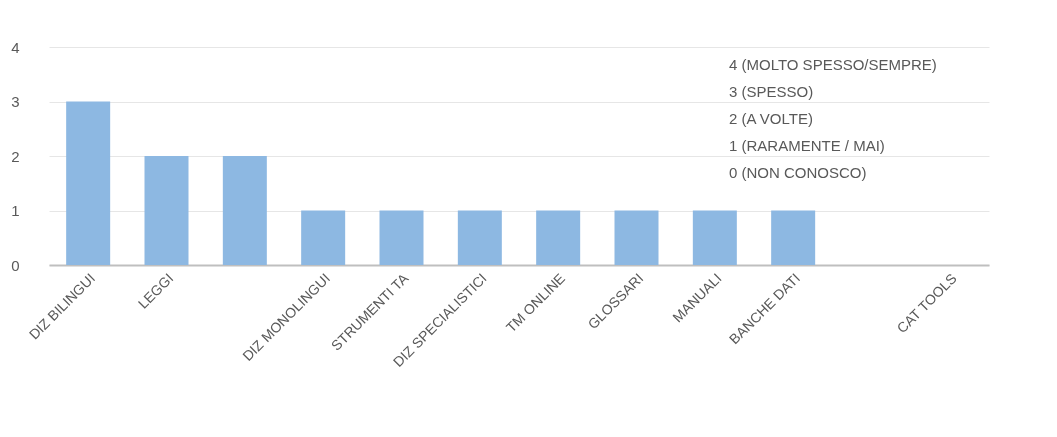 Image resolution: width=1057 pixels, height=437 pixels. Describe the element at coordinates (771, 91) in the screenshot. I see `annotation: 3 (SPESSO)` at that location.